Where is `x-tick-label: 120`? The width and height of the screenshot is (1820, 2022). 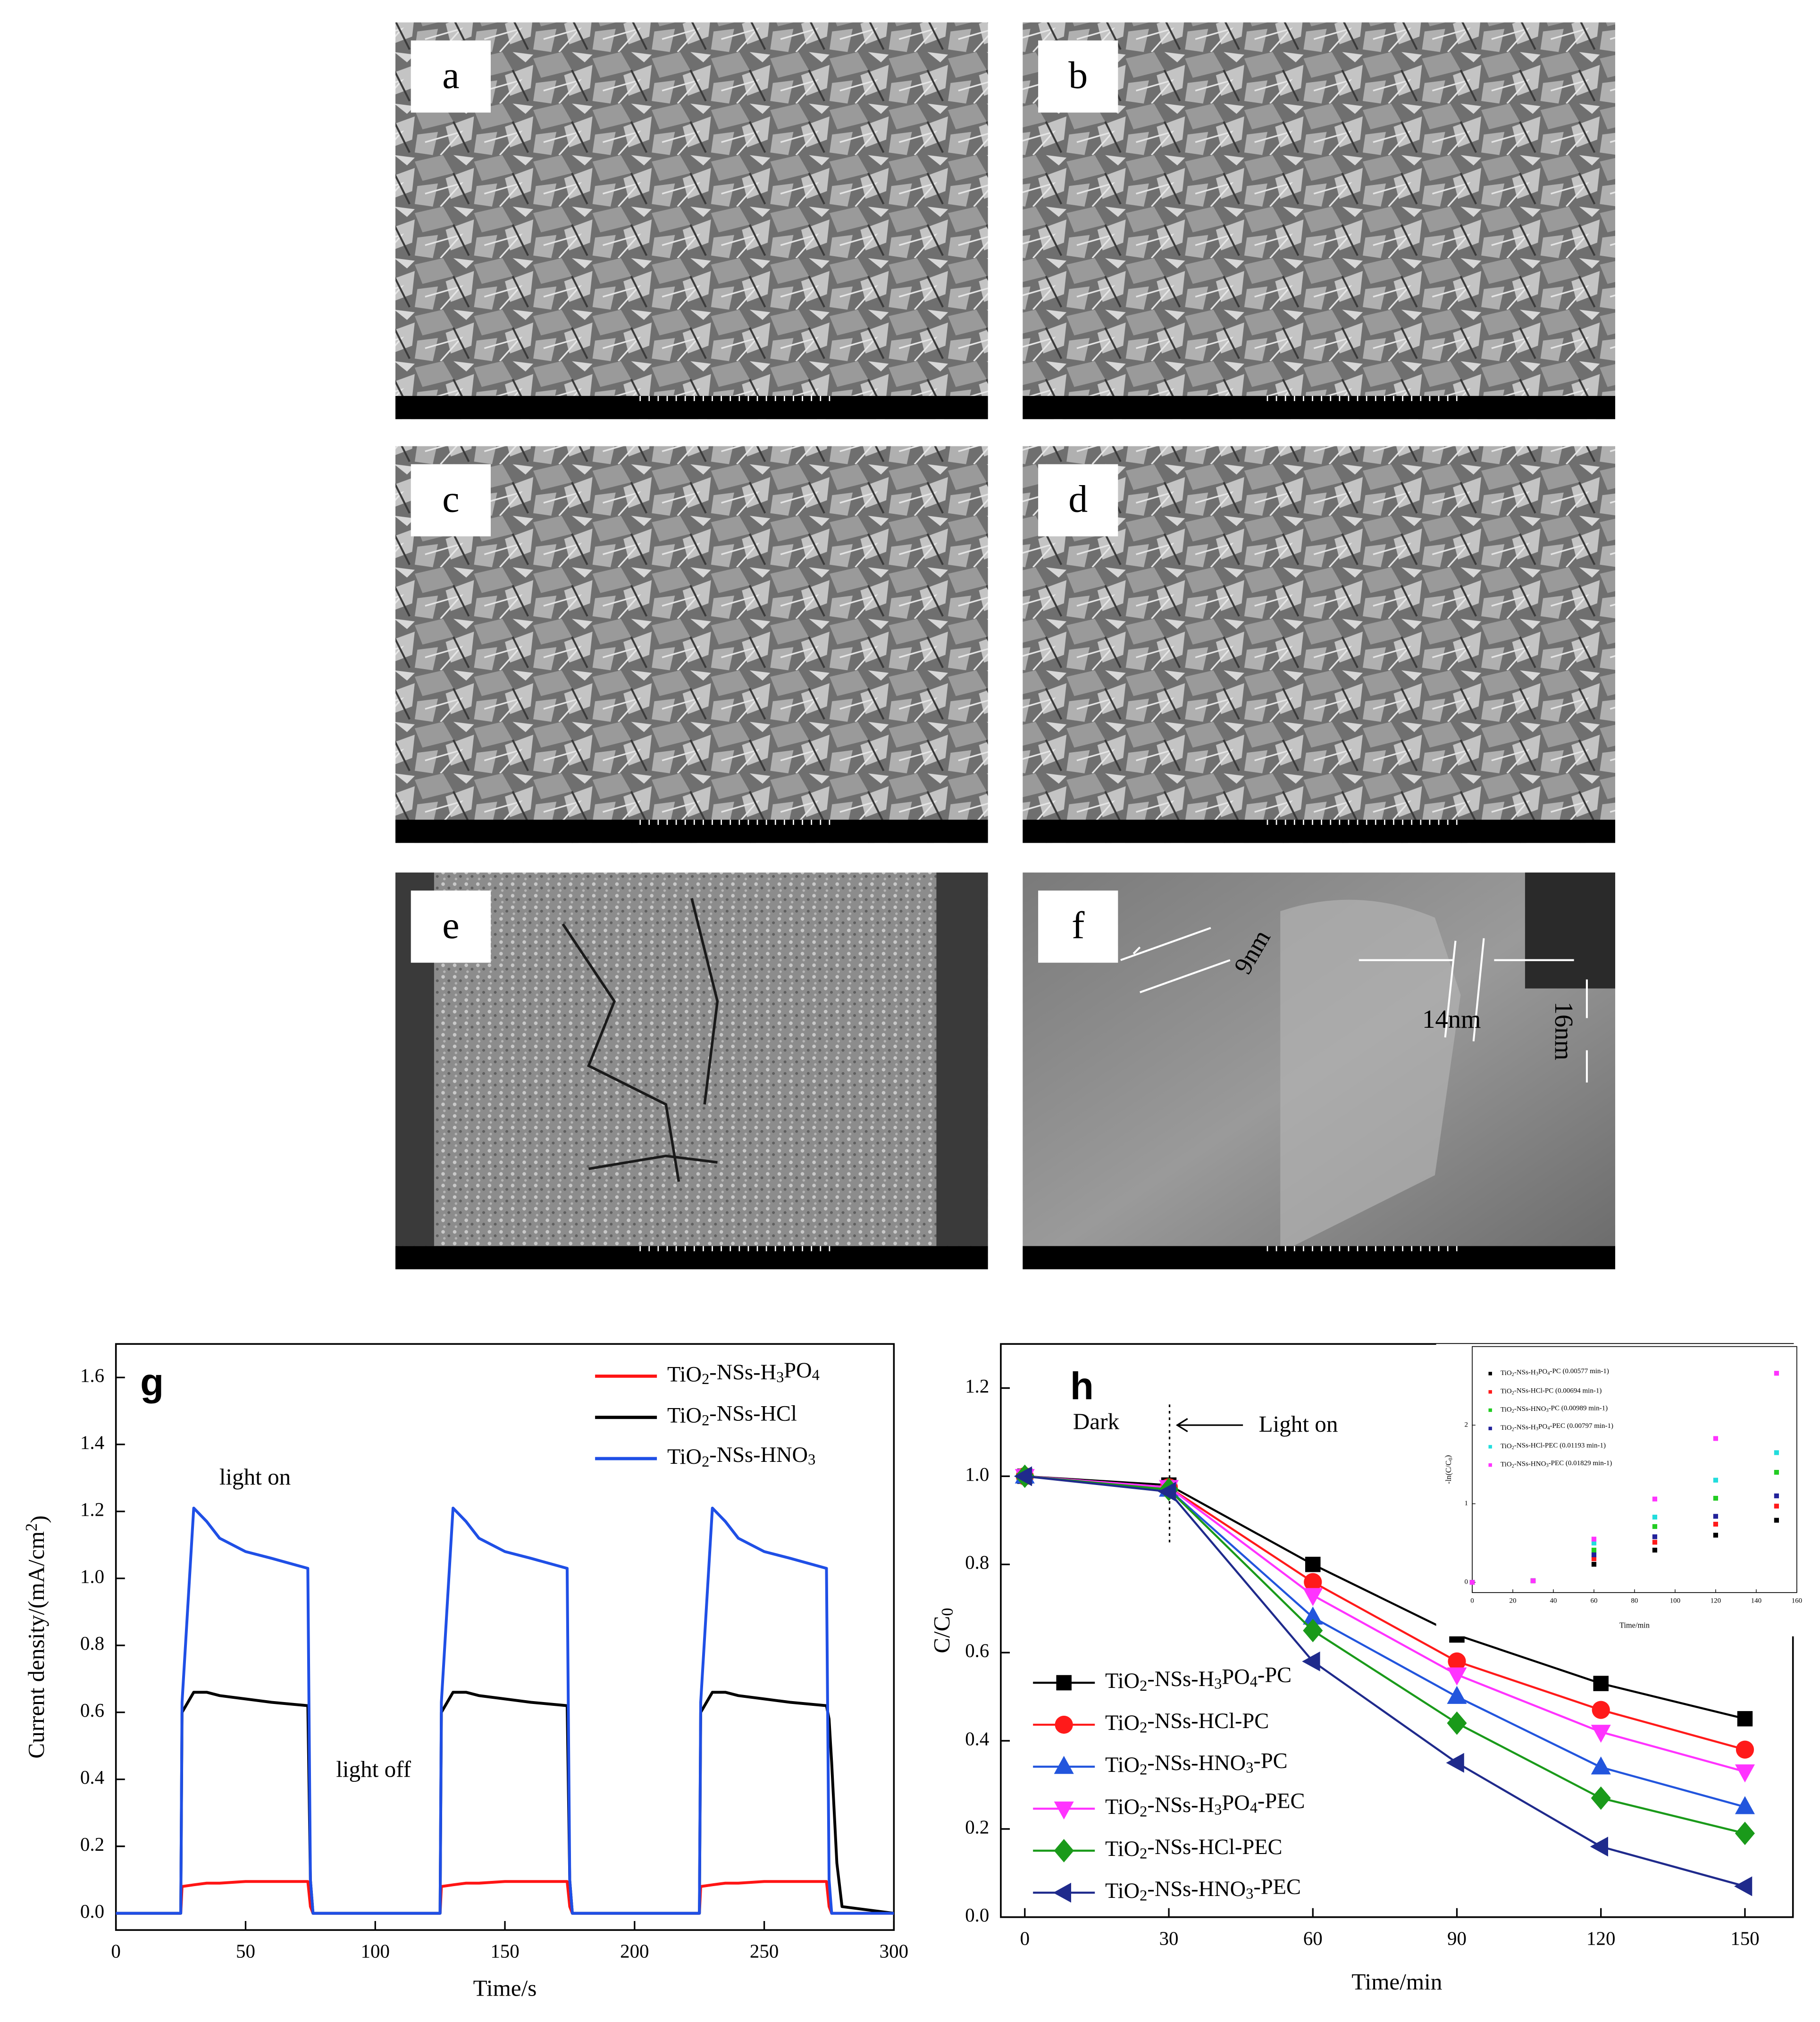
x-tick-label: 120 is located at coordinates (1716, 1600).